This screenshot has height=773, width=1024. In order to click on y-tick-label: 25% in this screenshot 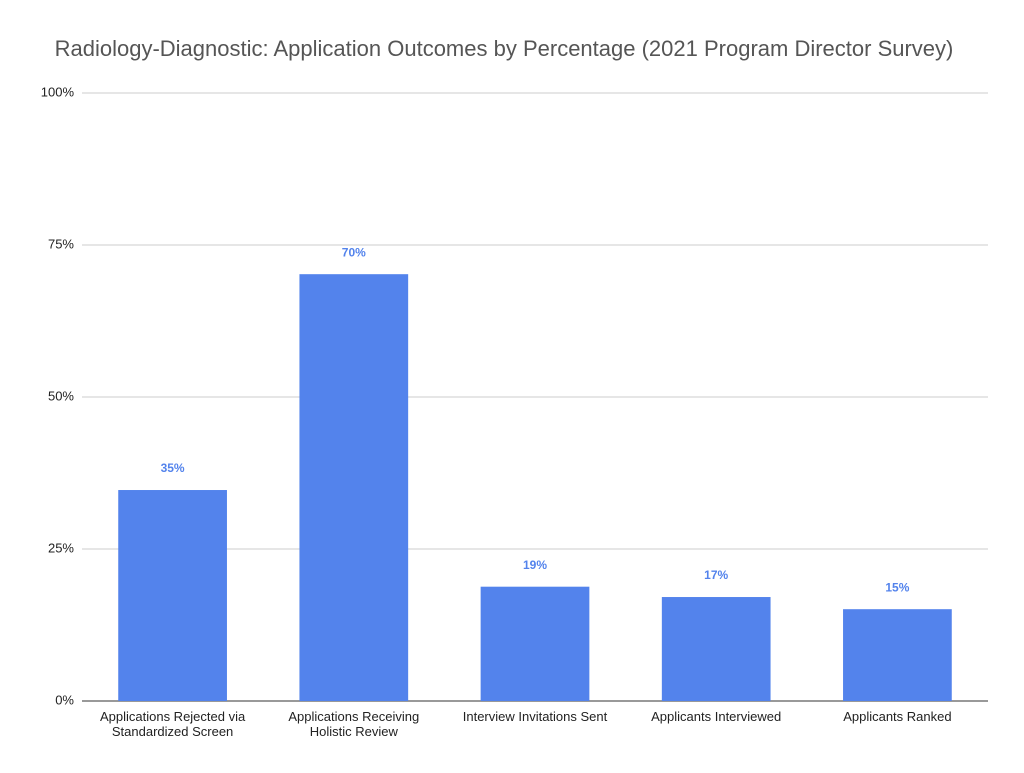, I will do `click(61, 547)`.